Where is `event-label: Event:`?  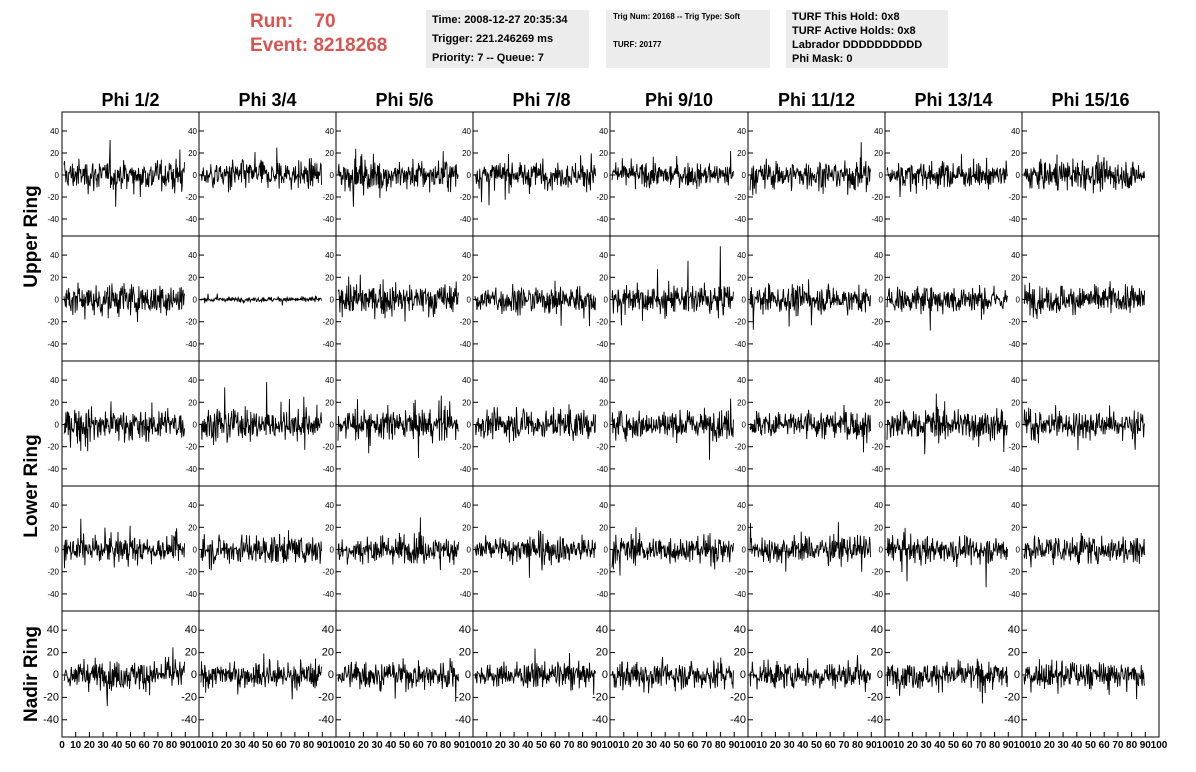
event-label: Event: is located at coordinates (279, 45).